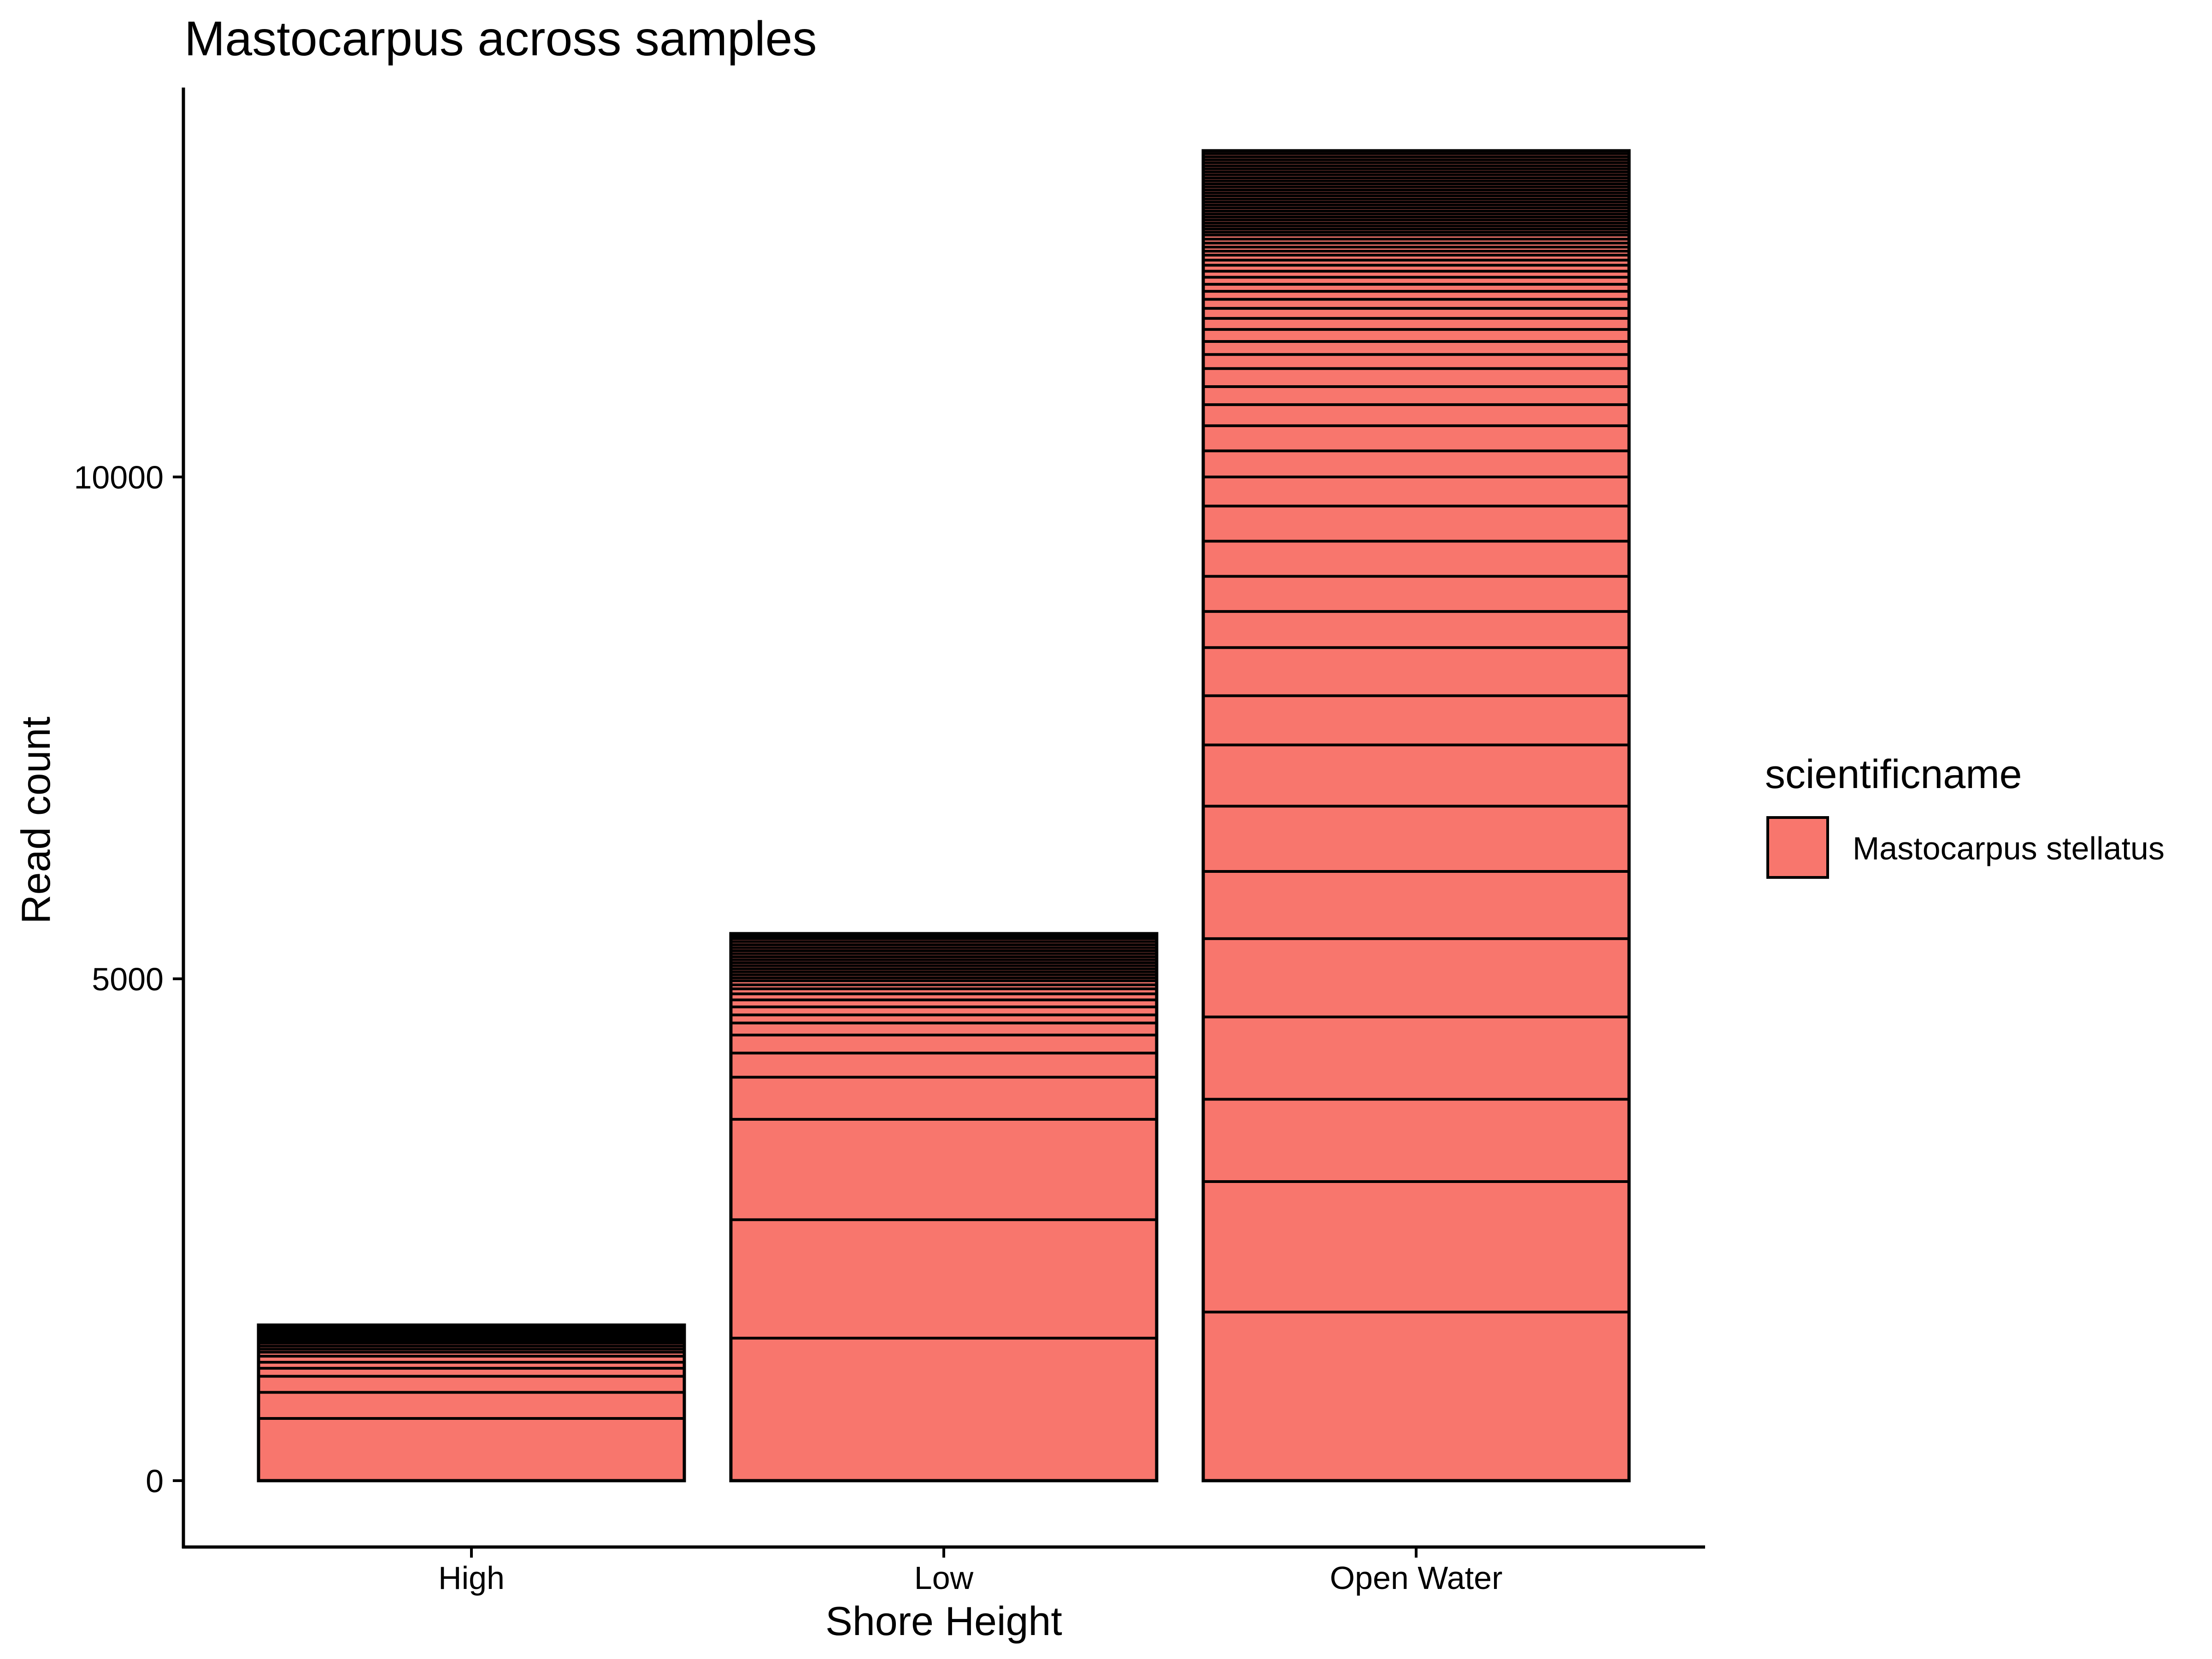 The image size is (2212, 1659). I want to click on bar-low, so click(944, 1207).